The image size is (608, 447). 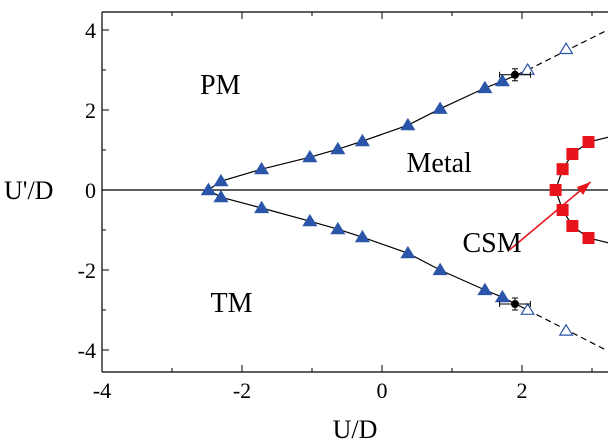 What do you see at coordinates (355, 429) in the screenshot?
I see `x-axis-label: U/D` at bounding box center [355, 429].